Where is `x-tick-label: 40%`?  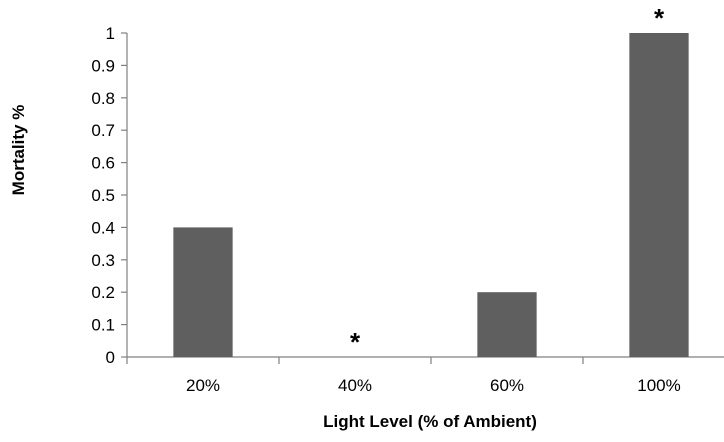
x-tick-label: 40% is located at coordinates (355, 385).